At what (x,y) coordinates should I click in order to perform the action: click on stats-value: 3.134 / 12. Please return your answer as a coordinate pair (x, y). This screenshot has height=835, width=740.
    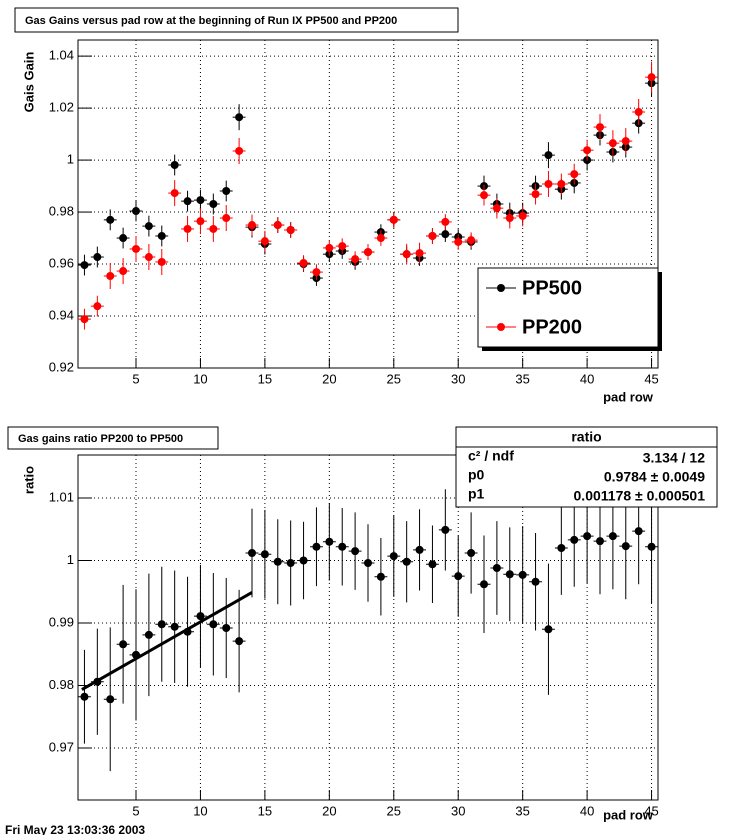
    Looking at the image, I should click on (674, 458).